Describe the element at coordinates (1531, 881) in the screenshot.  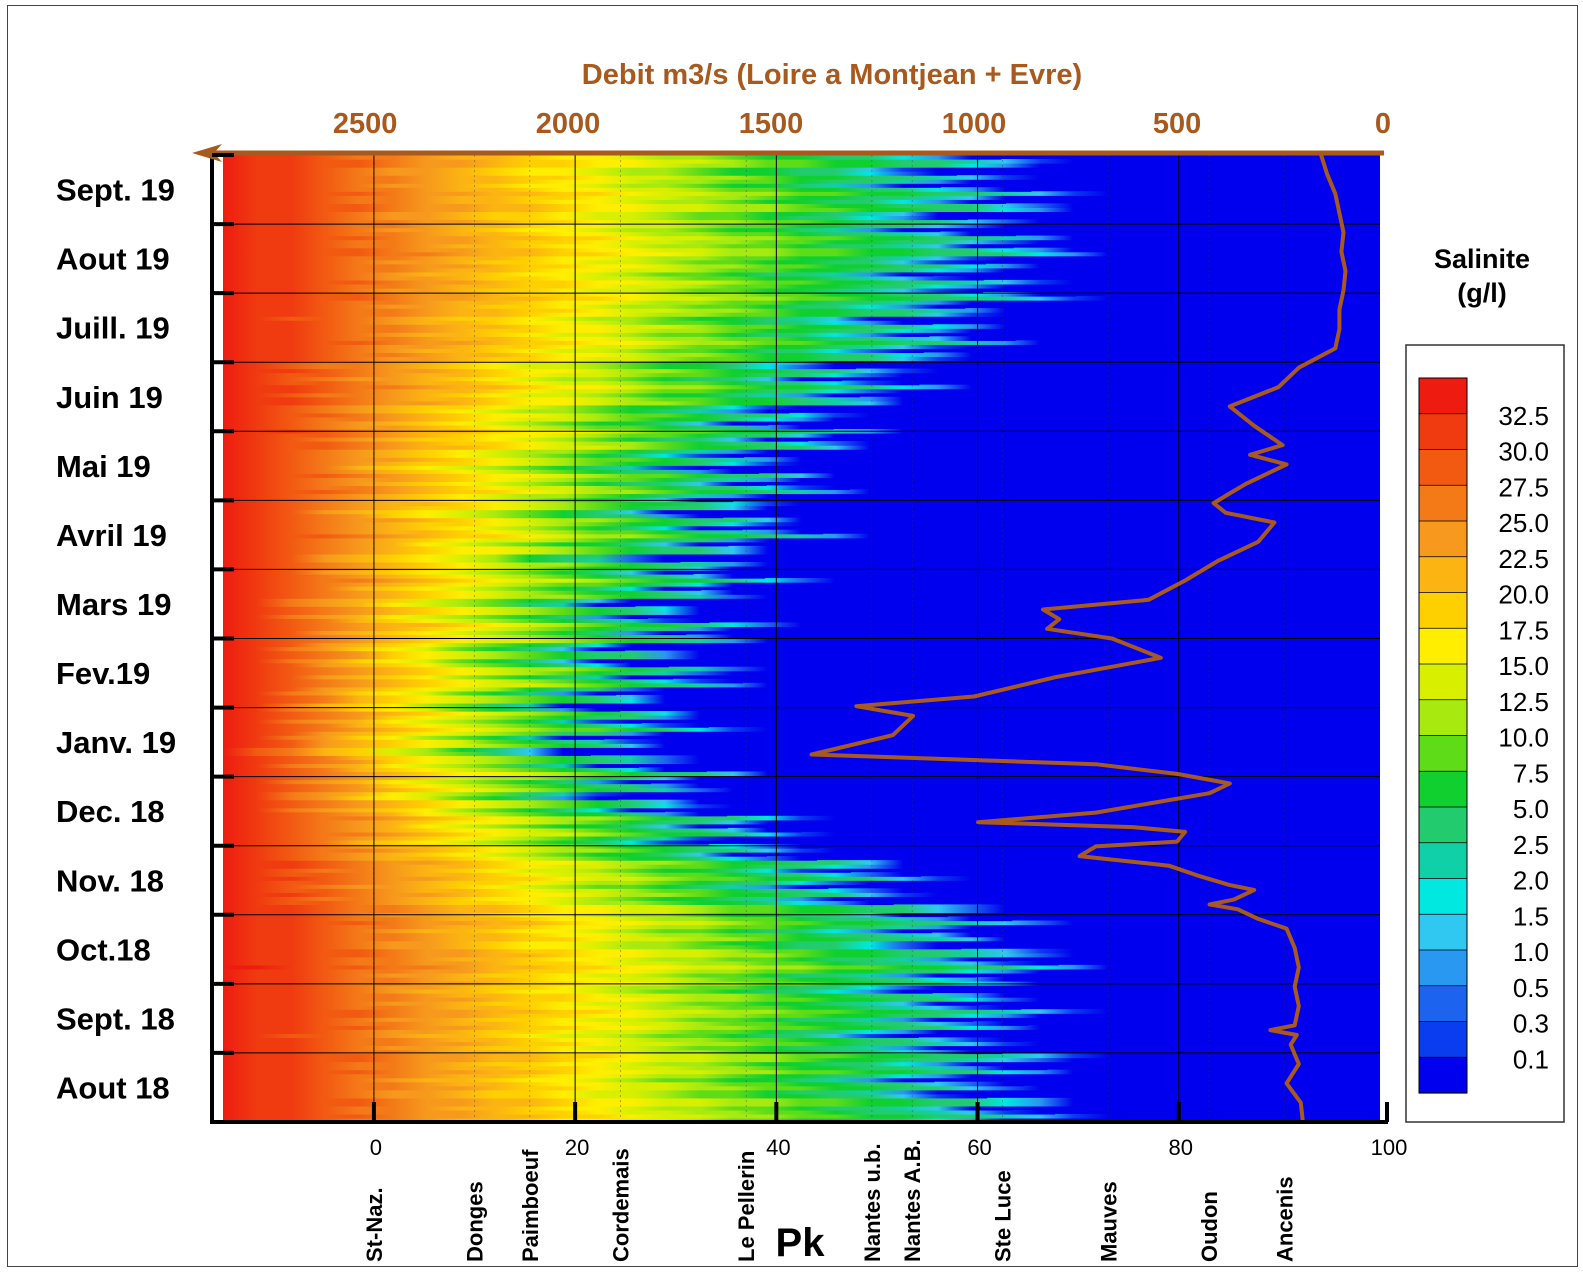
I see `colorbar-label: 2.0` at that location.